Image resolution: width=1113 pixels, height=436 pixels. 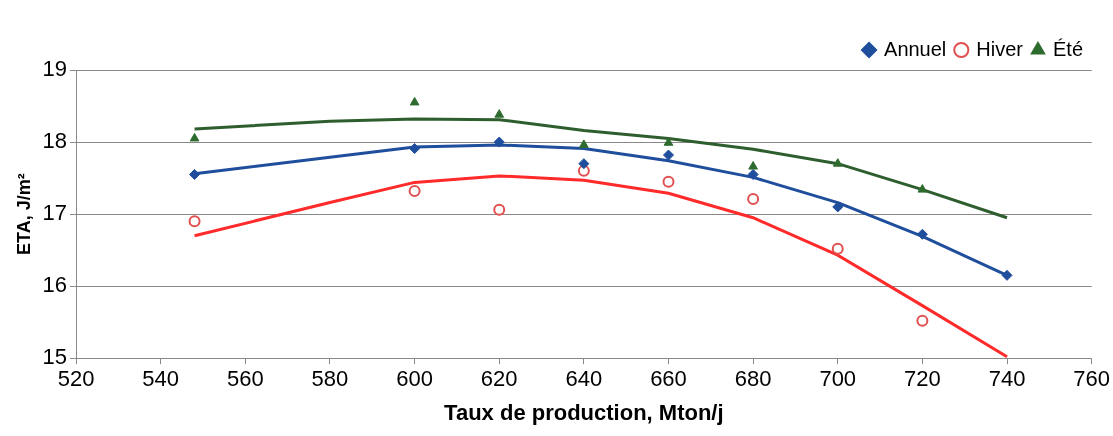 I want to click on x-tick-label: 700, so click(x=838, y=379).